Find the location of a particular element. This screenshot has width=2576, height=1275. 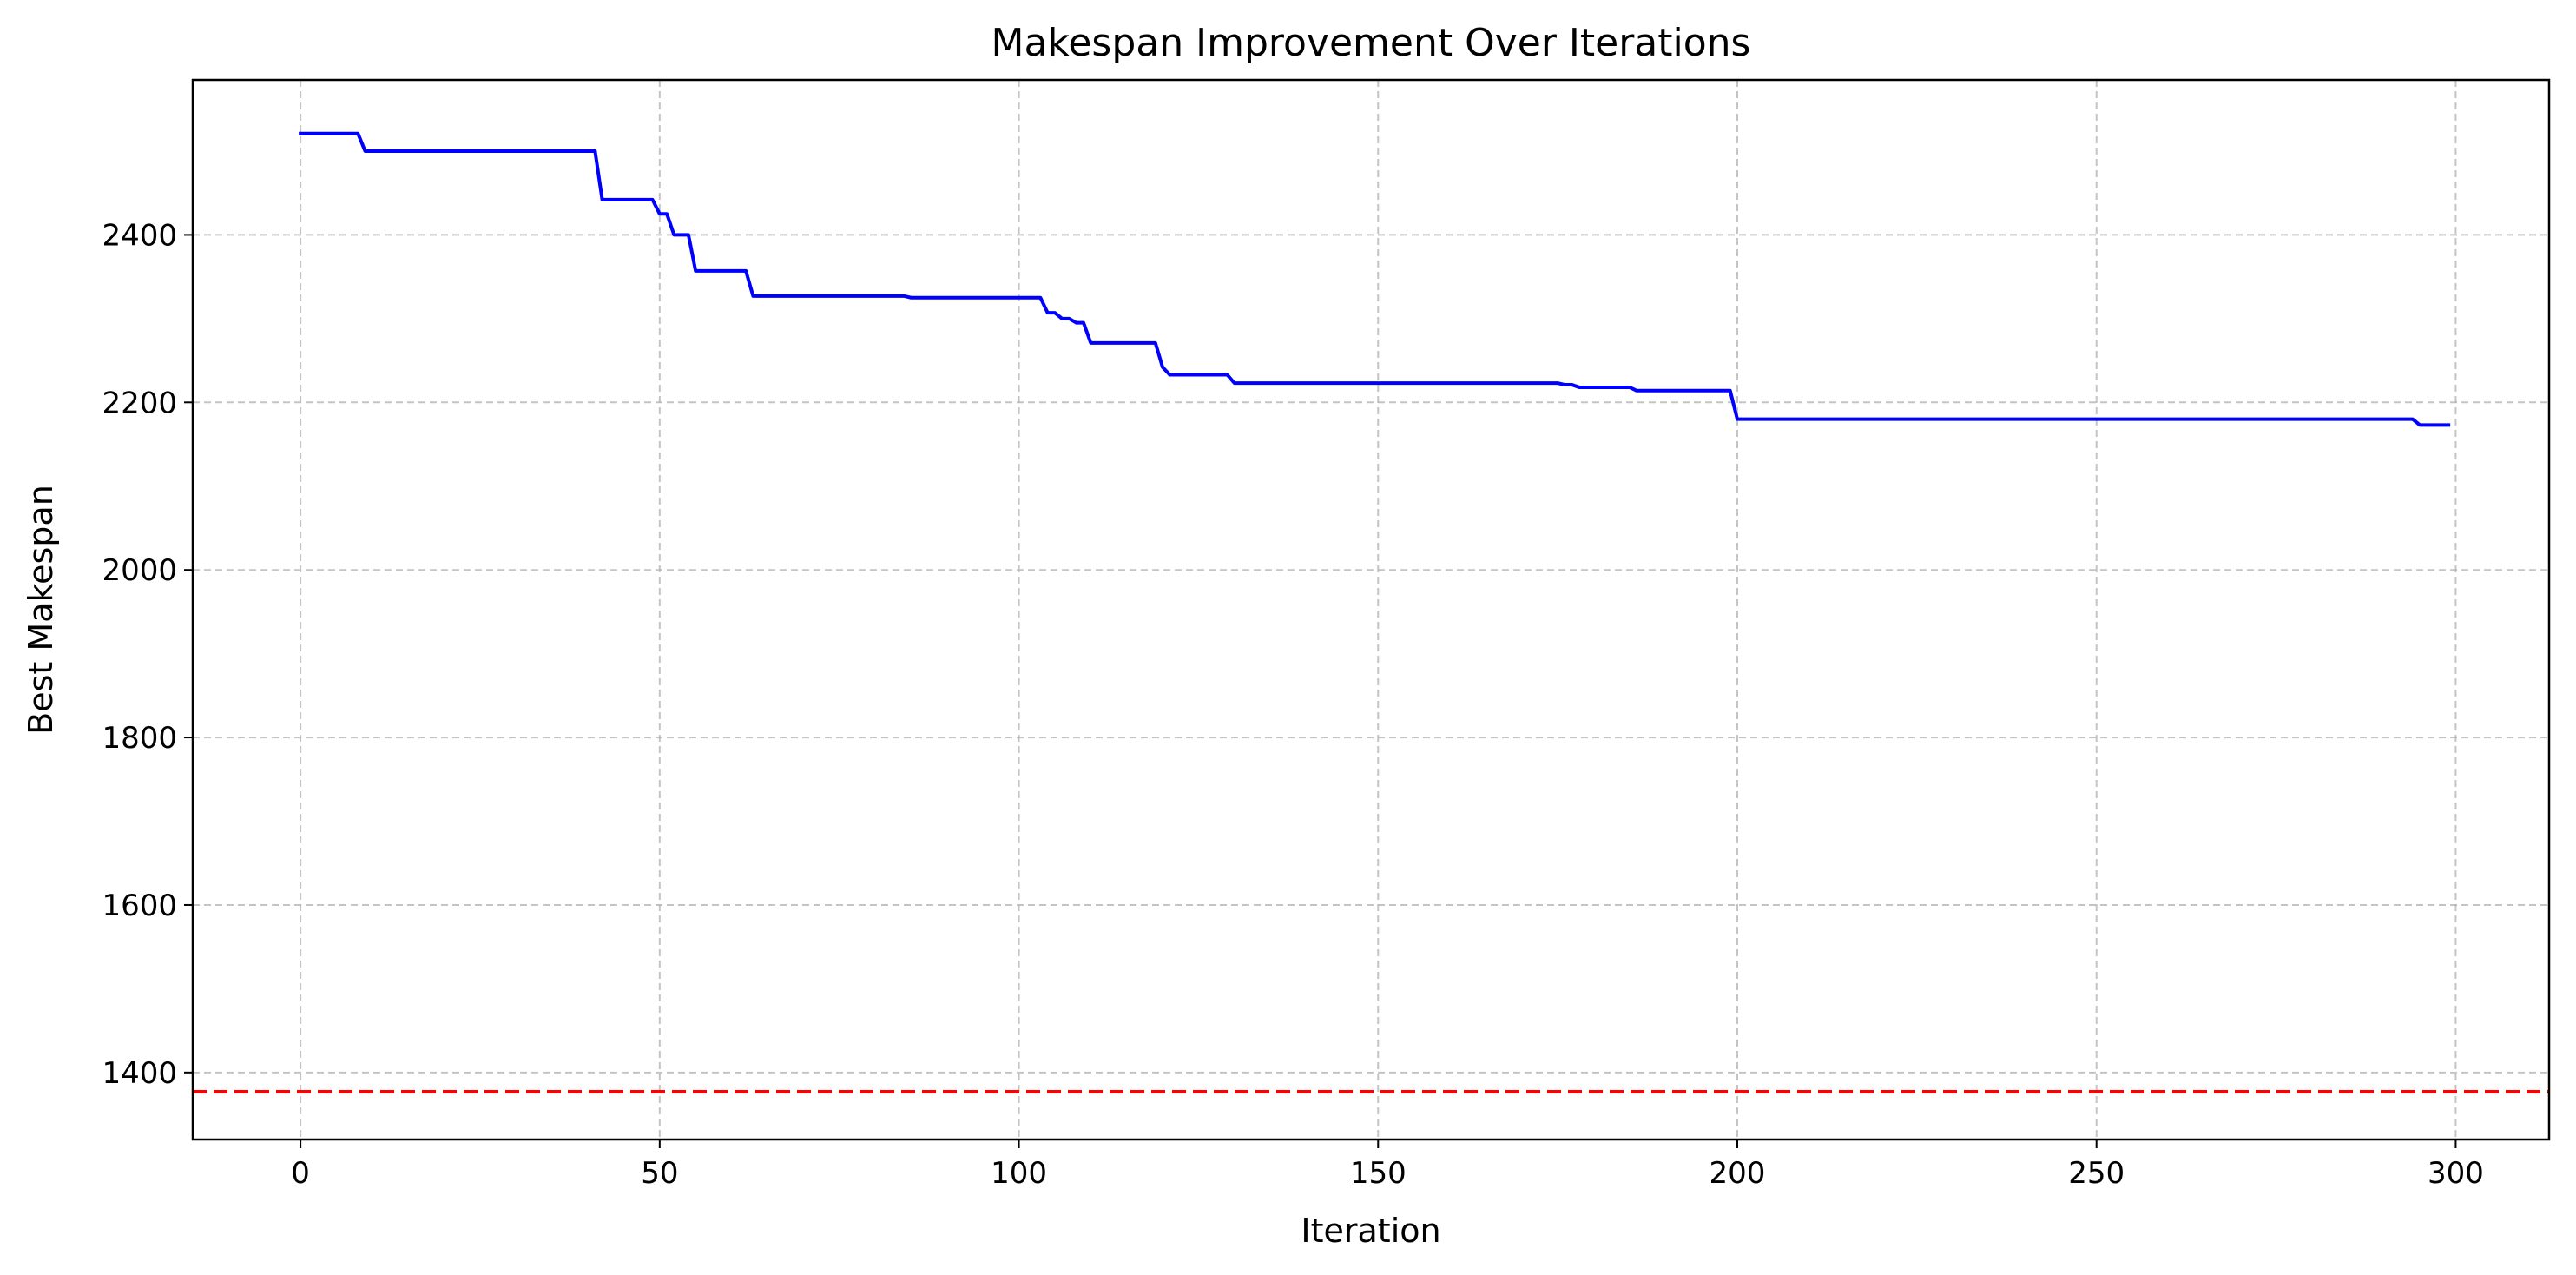

x-tick-label-3: 150 is located at coordinates (1378, 1174).